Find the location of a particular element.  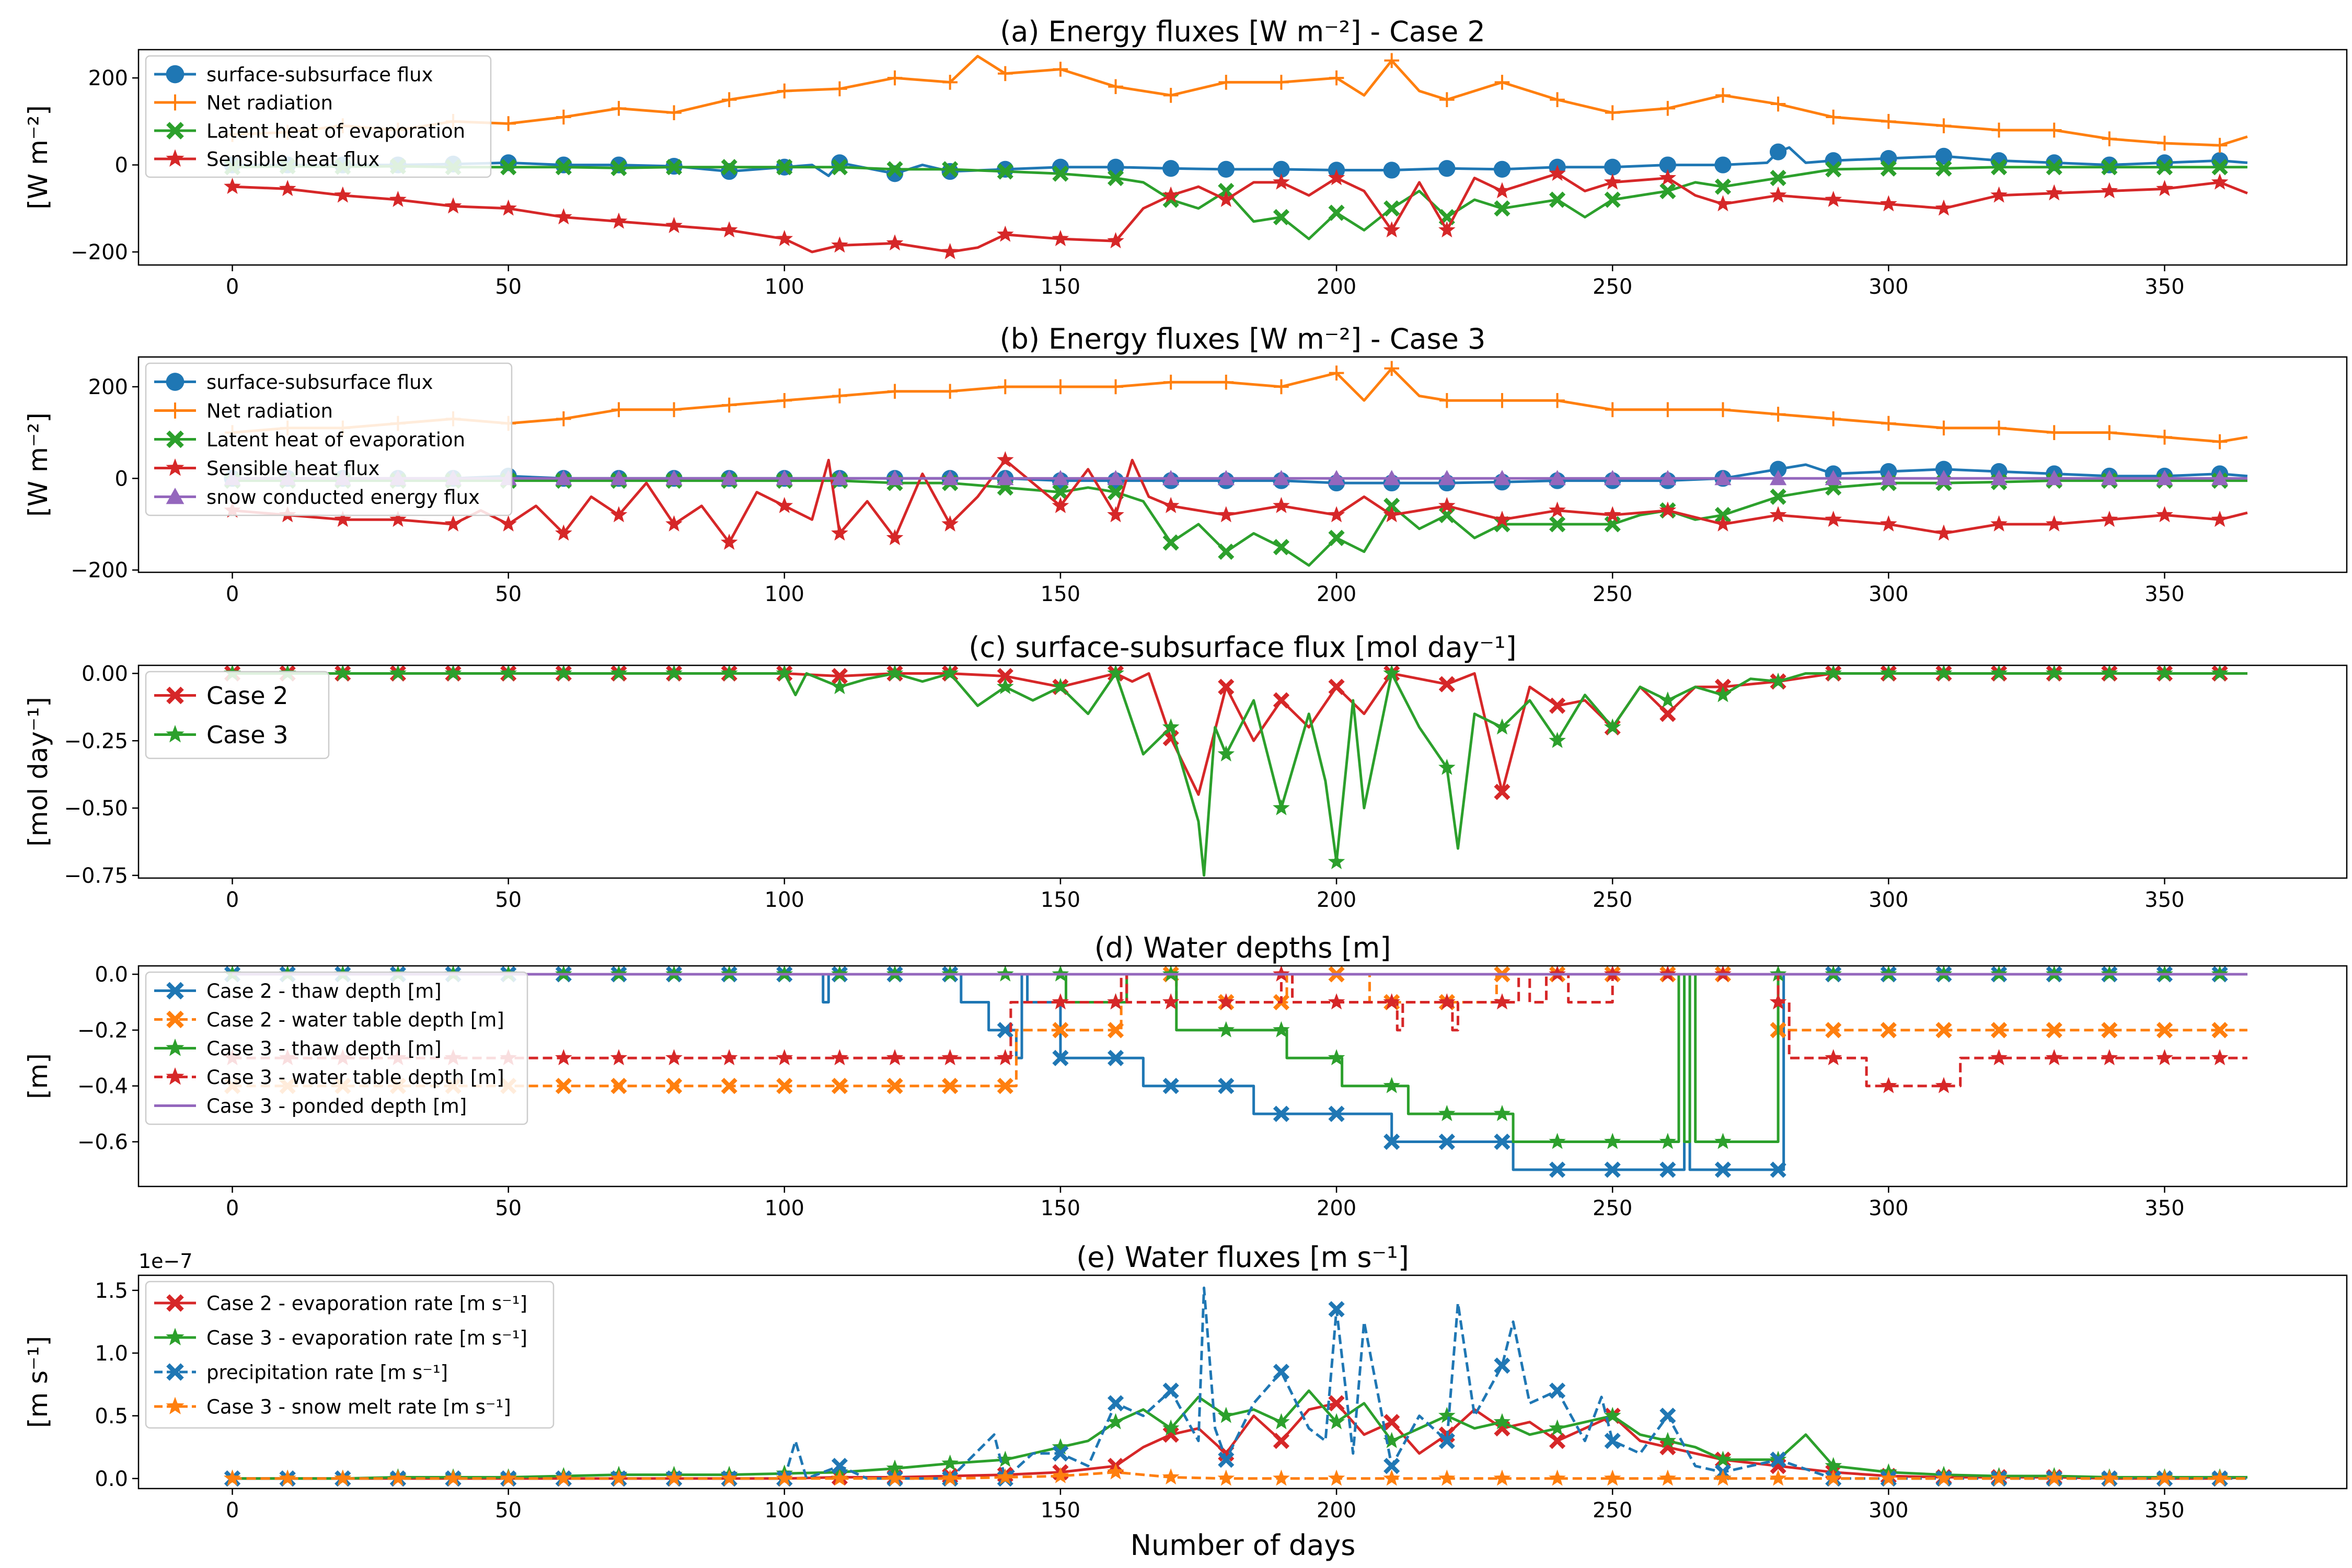

legend: Case 2 Case 3 is located at coordinates (237, 715).